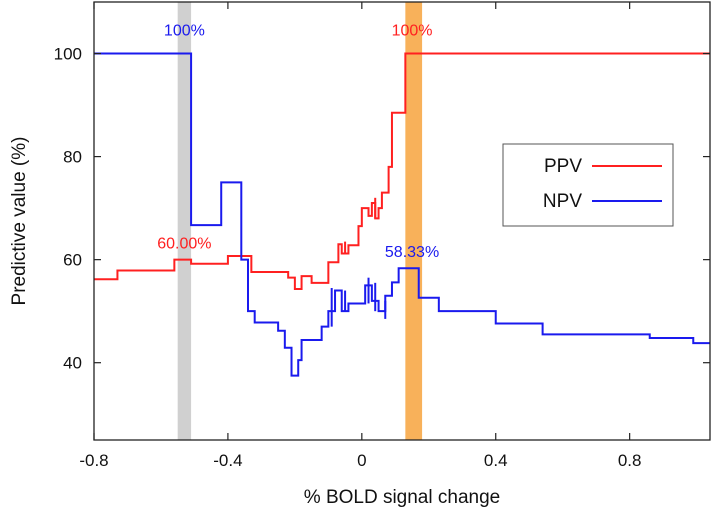 The height and width of the screenshot is (516, 712). What do you see at coordinates (184, 221) in the screenshot?
I see `npv-threshold-band` at bounding box center [184, 221].